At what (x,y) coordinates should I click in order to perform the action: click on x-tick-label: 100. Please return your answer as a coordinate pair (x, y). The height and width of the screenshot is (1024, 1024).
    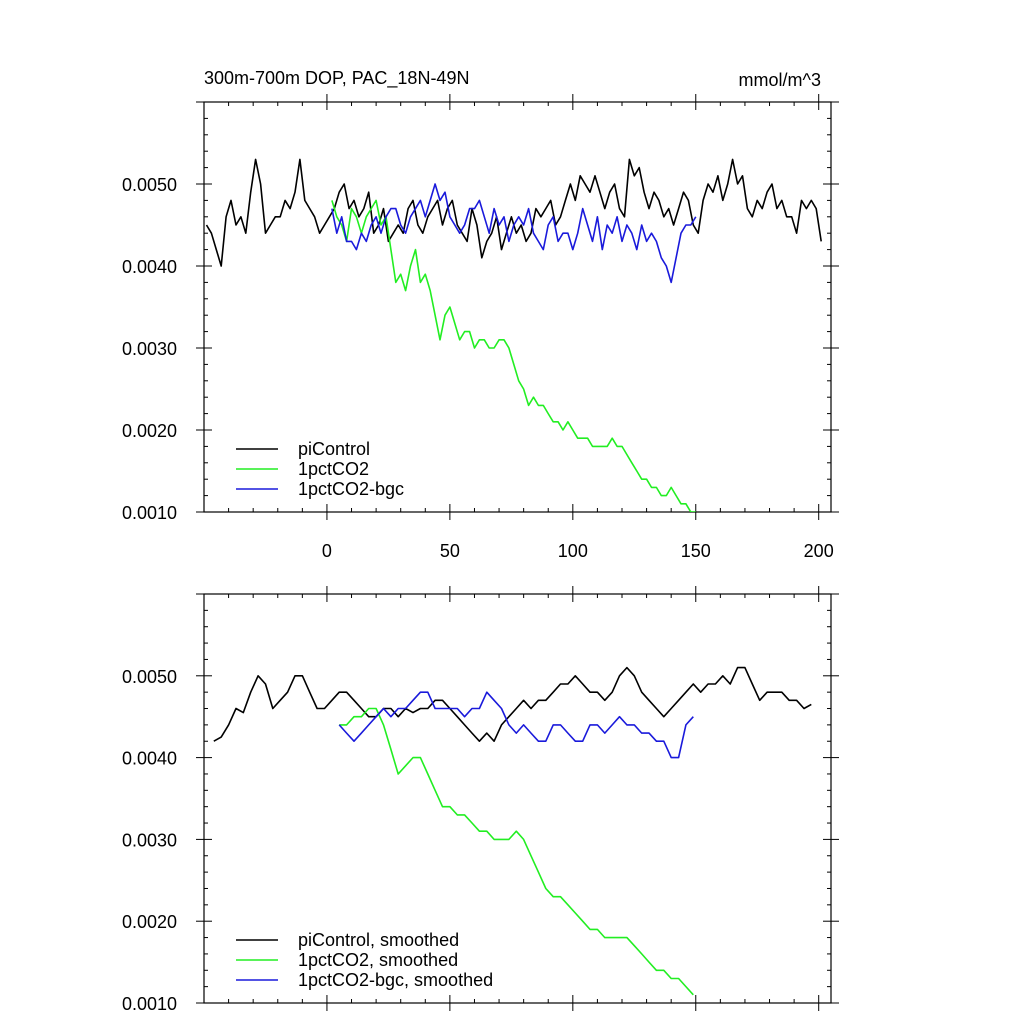
    Looking at the image, I should click on (573, 551).